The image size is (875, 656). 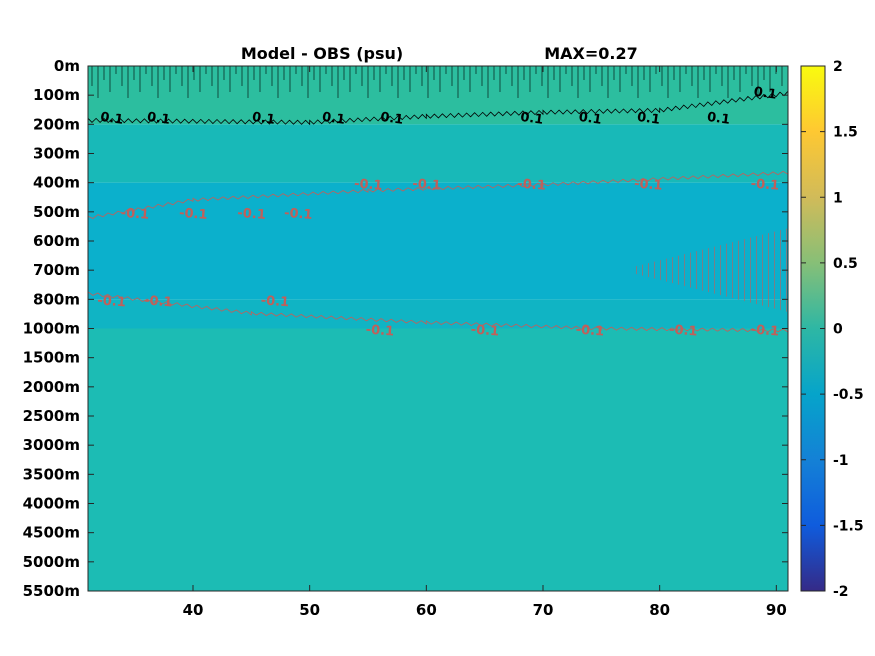 I want to click on x-tick-label: 40, so click(x=193, y=610).